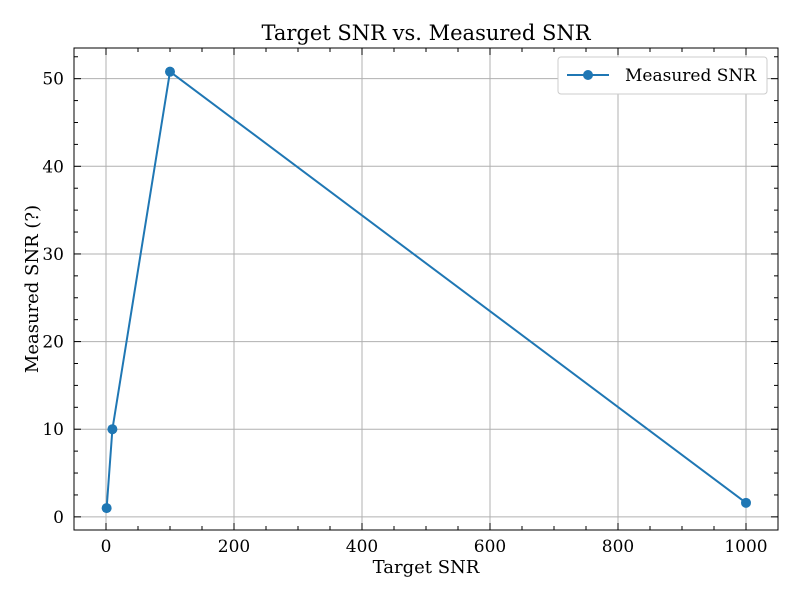  I want to click on y-axis-label: Measured SNR (?), so click(32, 289).